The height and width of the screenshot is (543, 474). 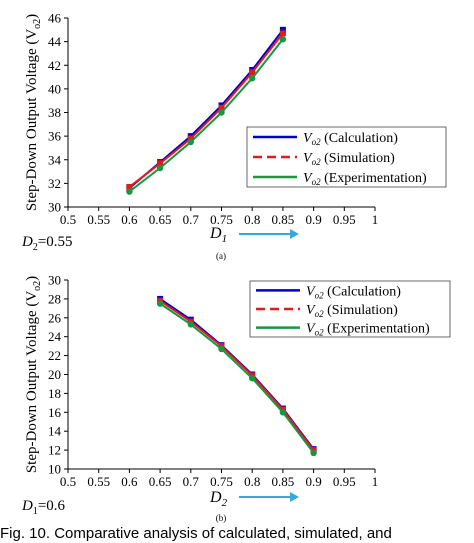 What do you see at coordinates (55, 336) in the screenshot?
I see `y-tick-label: 24` at bounding box center [55, 336].